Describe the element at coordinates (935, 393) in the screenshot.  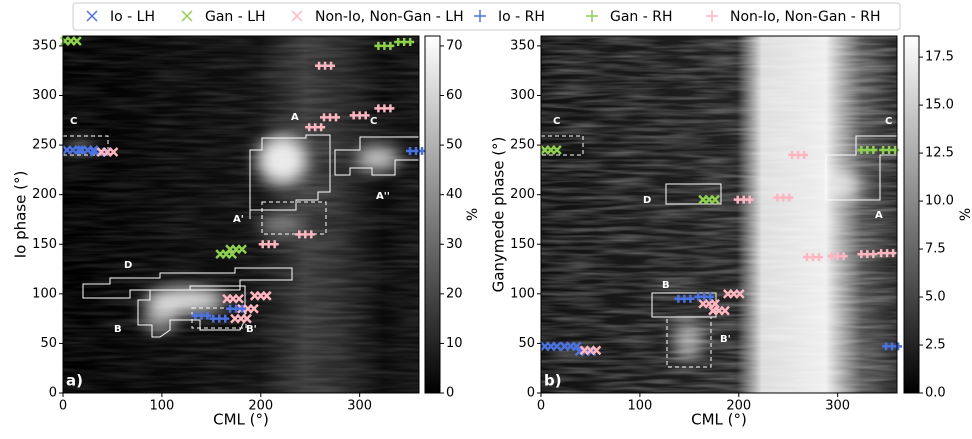
I see `colorbar-tick-label: 0.0` at that location.